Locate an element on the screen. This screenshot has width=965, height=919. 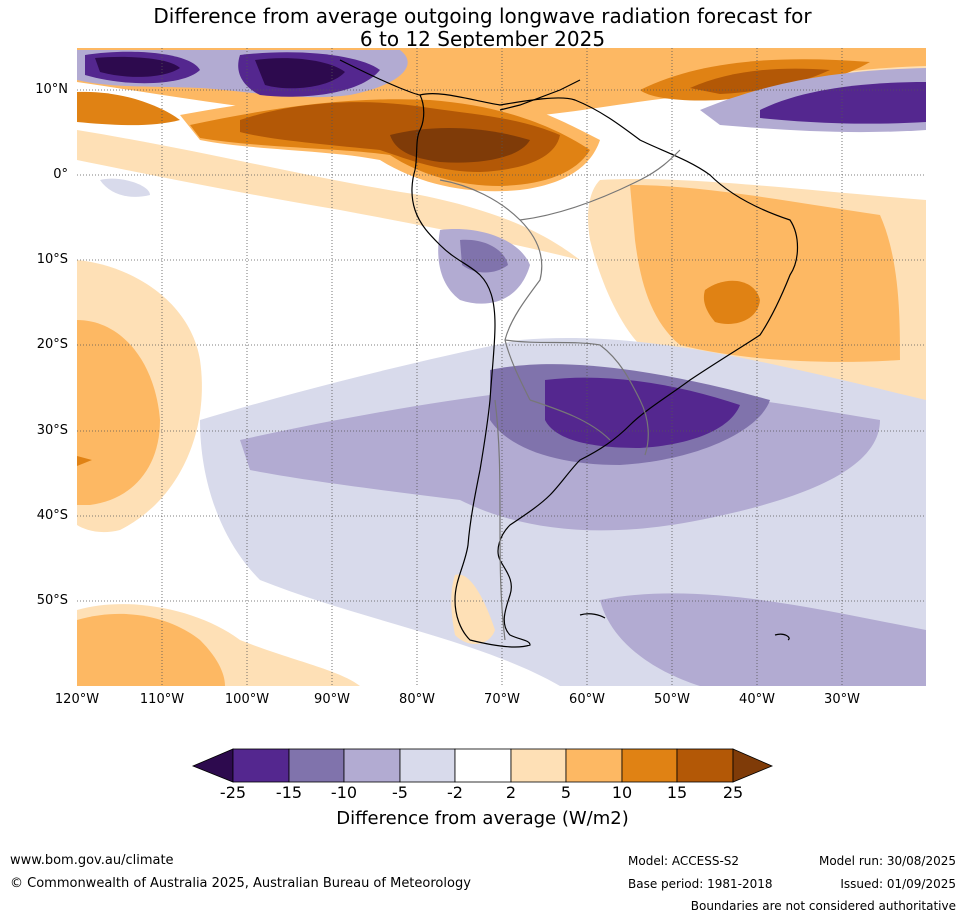
lon-label: 60°W is located at coordinates (587, 699).